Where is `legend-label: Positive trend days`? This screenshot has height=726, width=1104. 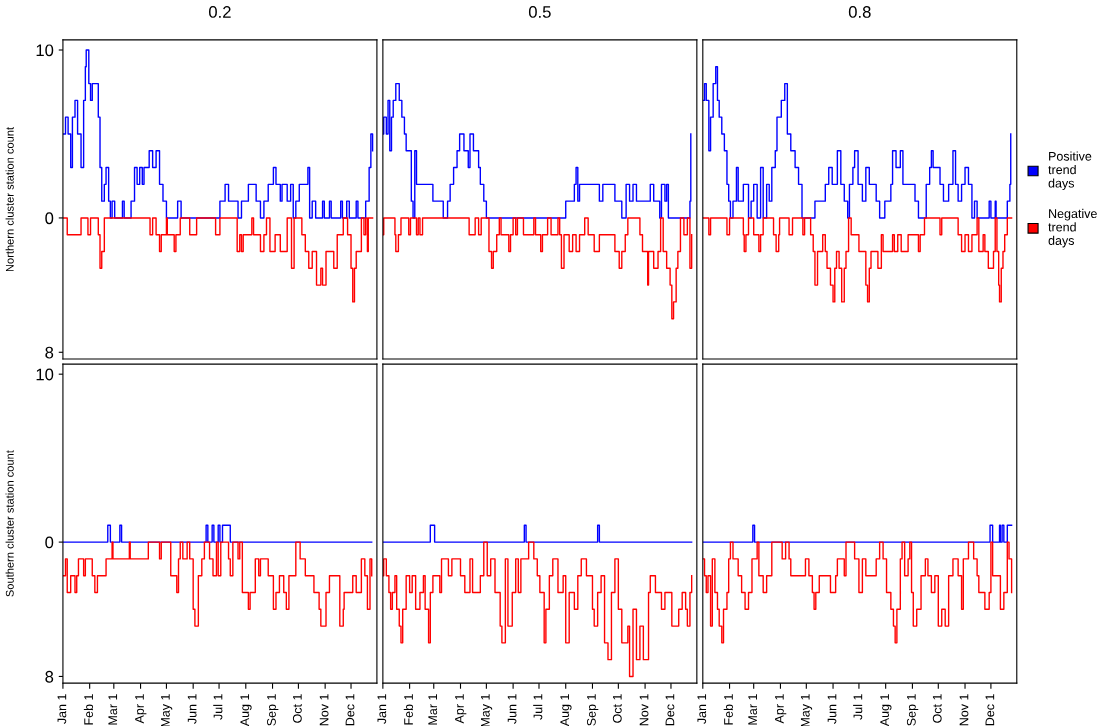
legend-label: Positive trend days is located at coordinates (1070, 171).